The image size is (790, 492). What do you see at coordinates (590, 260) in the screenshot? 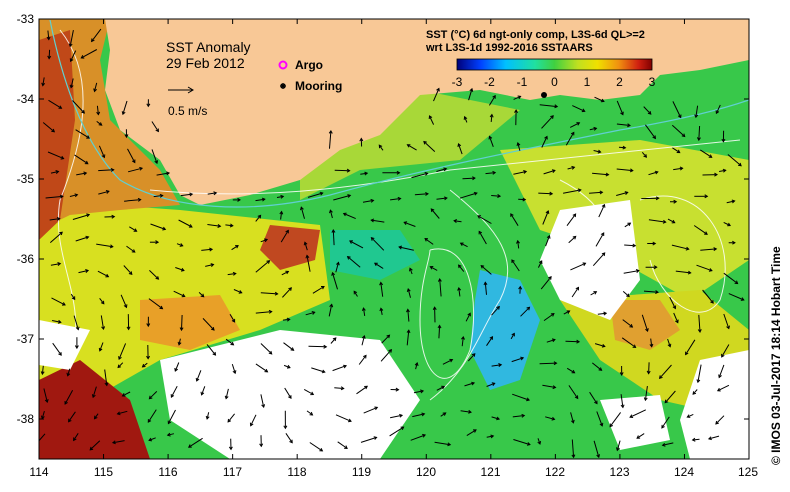
I see `missing-data-east` at bounding box center [590, 260].